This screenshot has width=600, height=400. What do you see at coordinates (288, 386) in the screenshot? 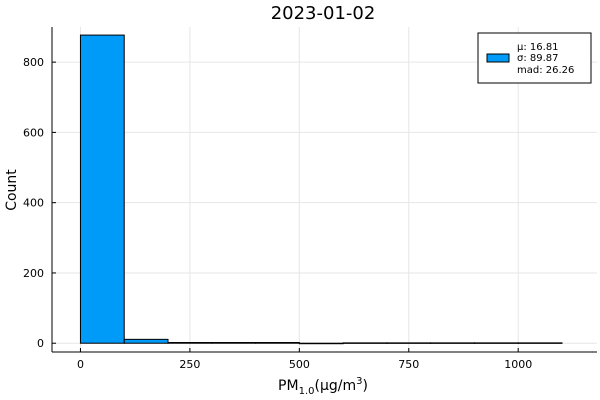
I see `x-axis-label-prefix: PM` at bounding box center [288, 386].